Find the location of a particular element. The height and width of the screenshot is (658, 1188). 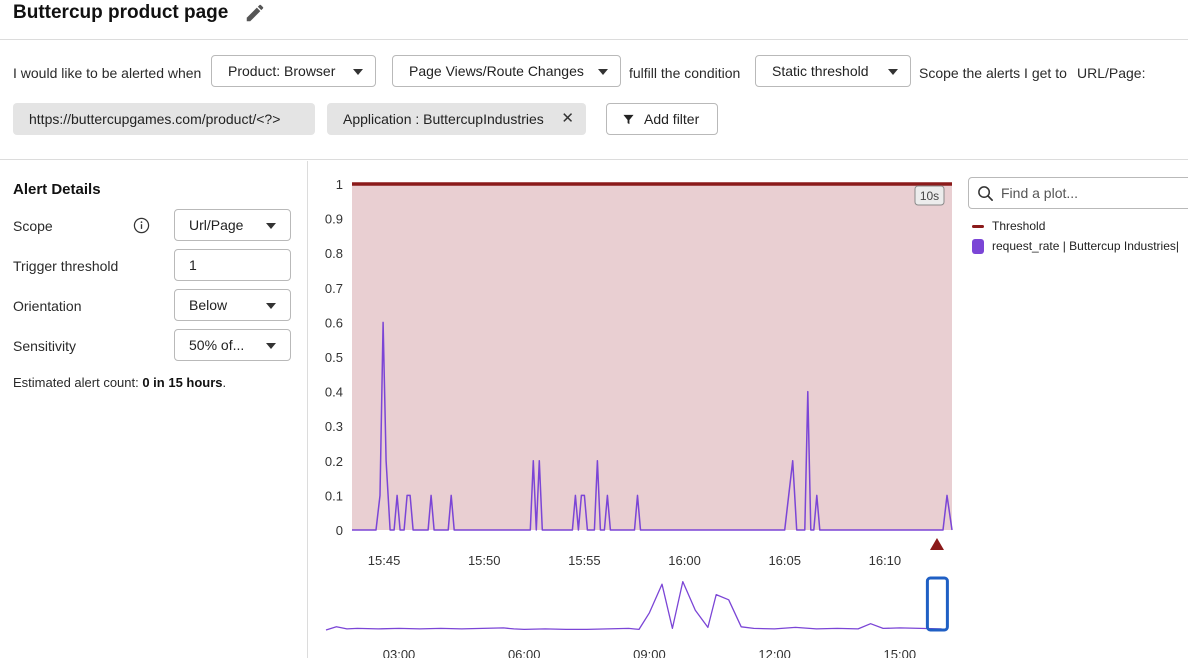

navigator-series-line is located at coordinates (633, 605).